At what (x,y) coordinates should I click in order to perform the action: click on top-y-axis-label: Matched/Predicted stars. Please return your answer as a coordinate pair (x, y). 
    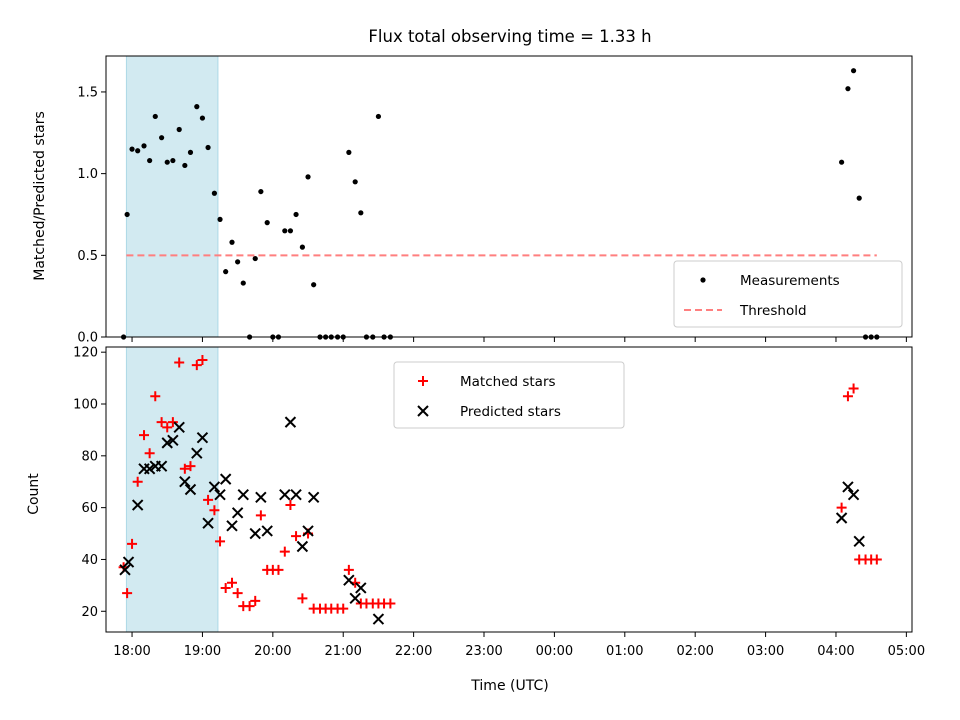
    Looking at the image, I should click on (40, 196).